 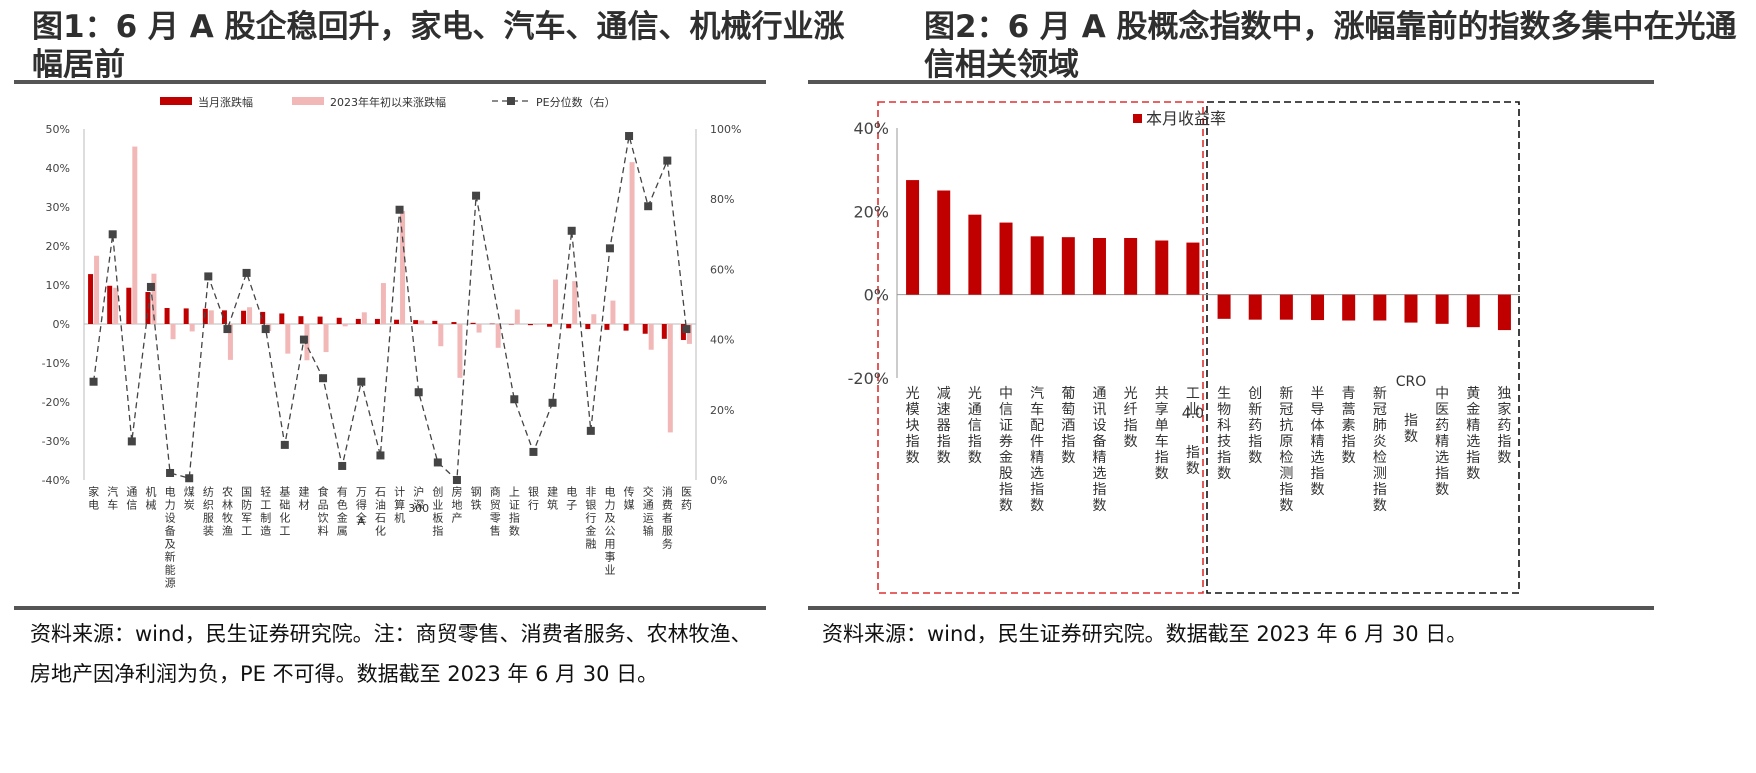 I want to click on x-tick-label: CRO 指数, so click(x=1411, y=409).